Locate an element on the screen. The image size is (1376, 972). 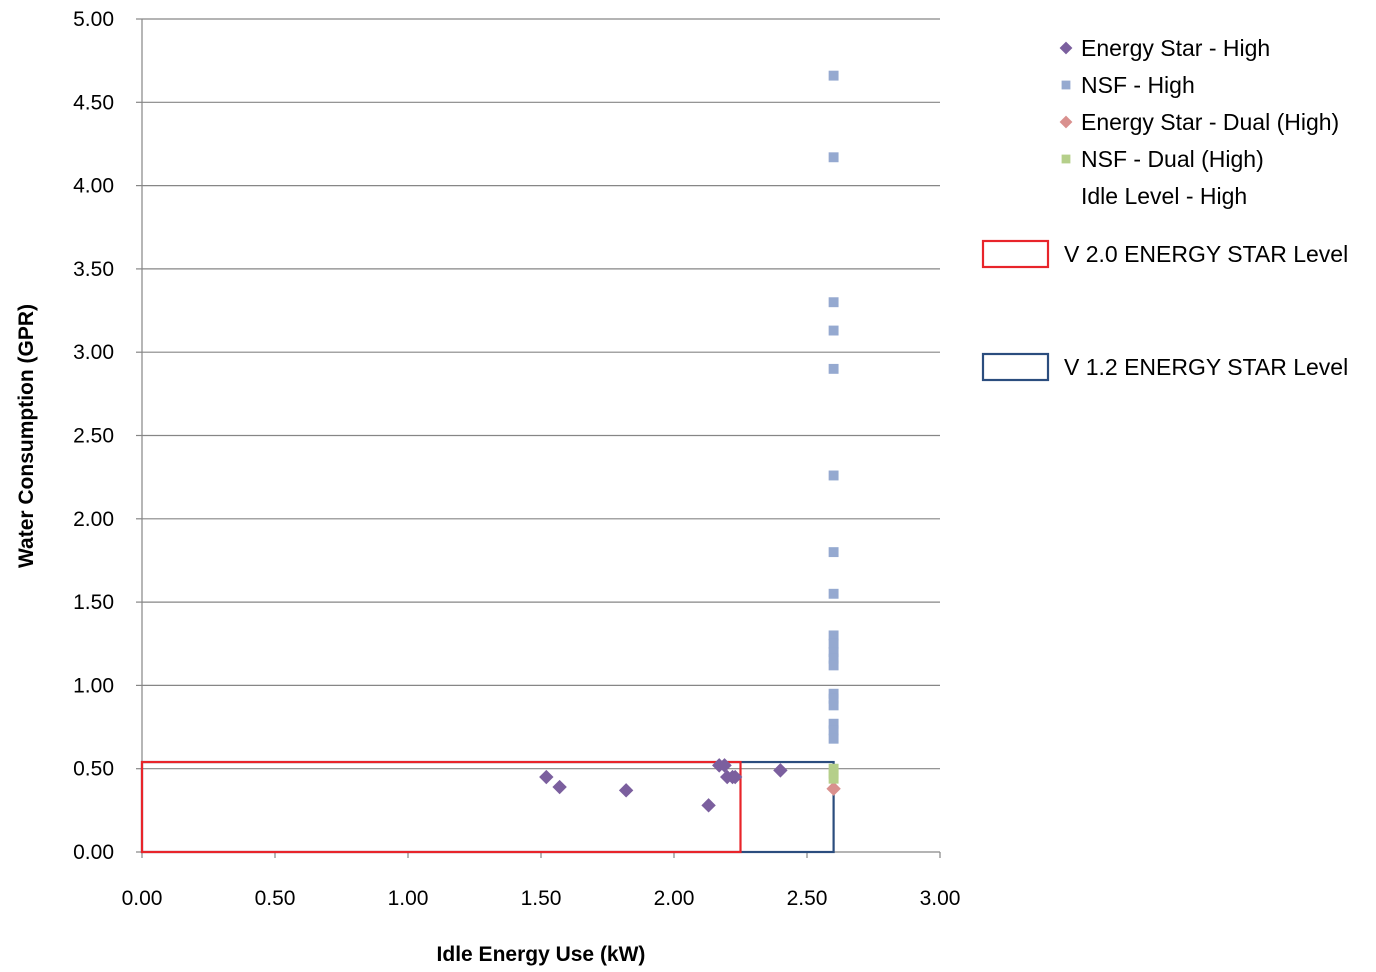
y-tick-label: 1.50 is located at coordinates (93, 602).